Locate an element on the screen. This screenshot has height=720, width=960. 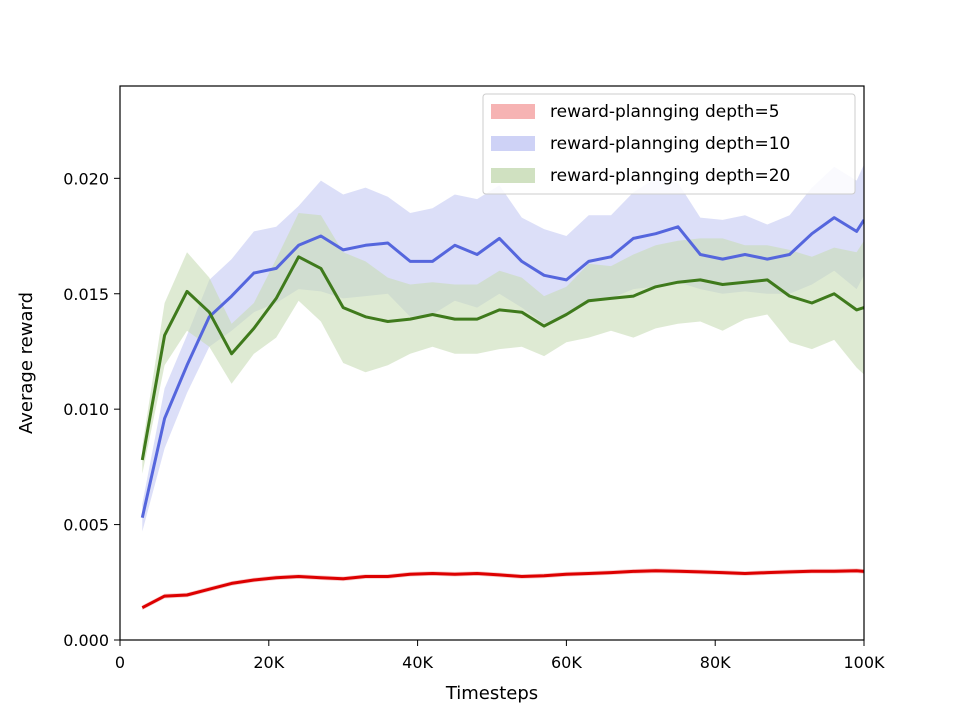
x-tick-label: 40K is located at coordinates (417, 662).